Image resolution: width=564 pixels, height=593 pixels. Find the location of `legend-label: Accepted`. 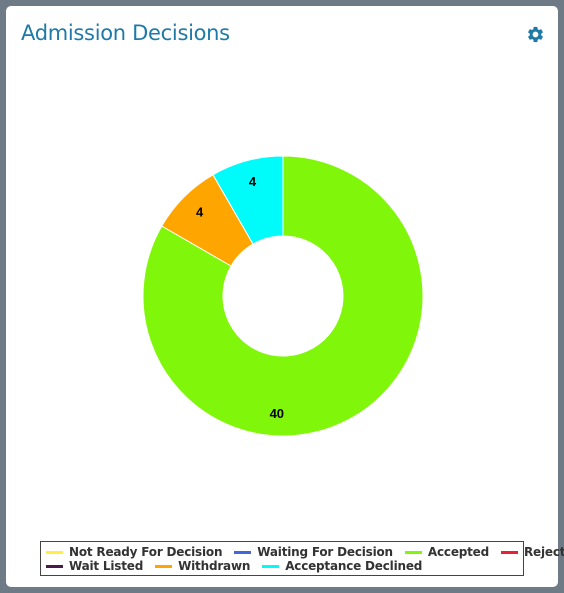

legend-label: Accepted is located at coordinates (458, 552).